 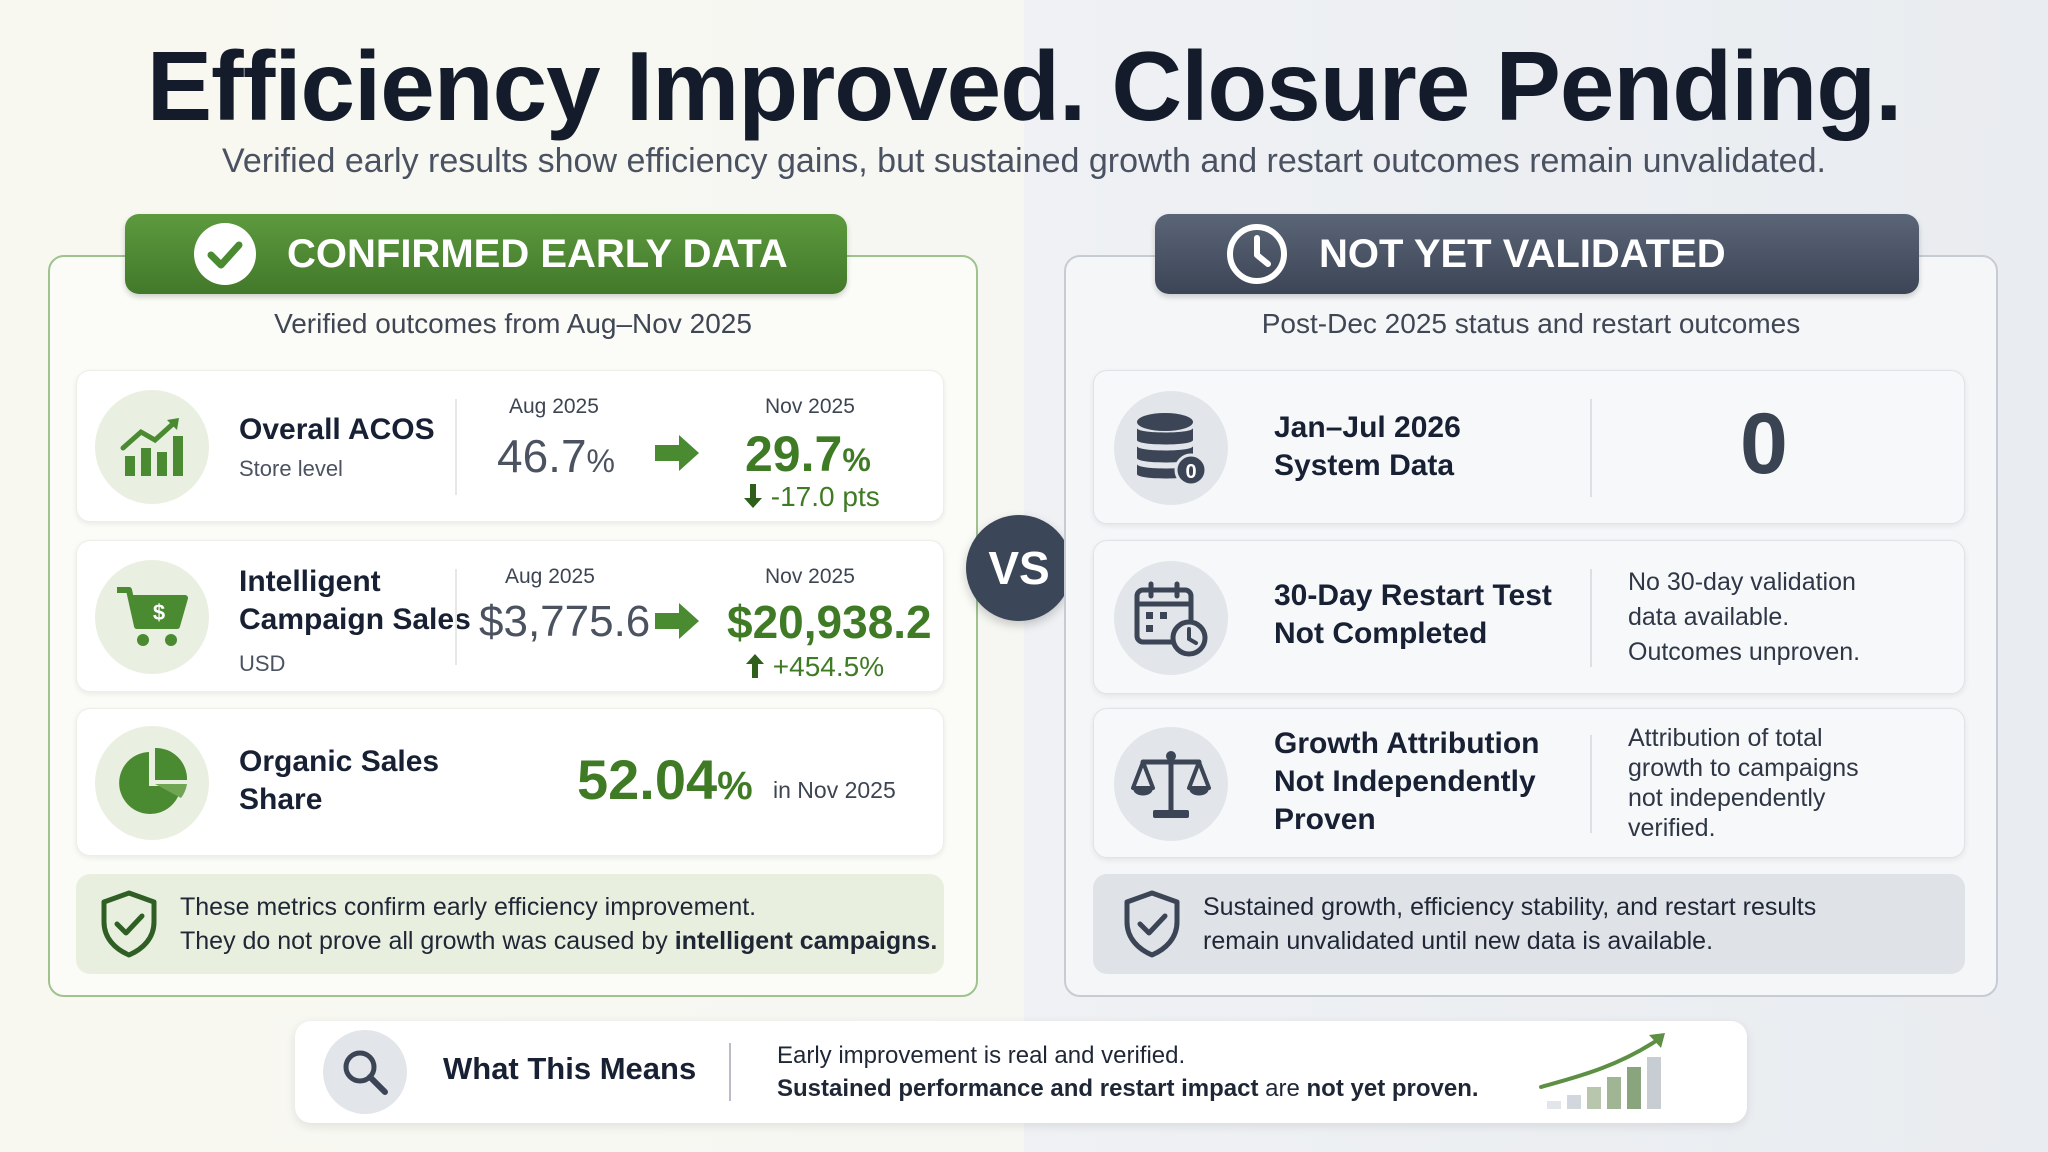 What do you see at coordinates (510, 782) in the screenshot?
I see `organic-share-card: Organic Sales Share 52.04% in Nov 2025` at bounding box center [510, 782].